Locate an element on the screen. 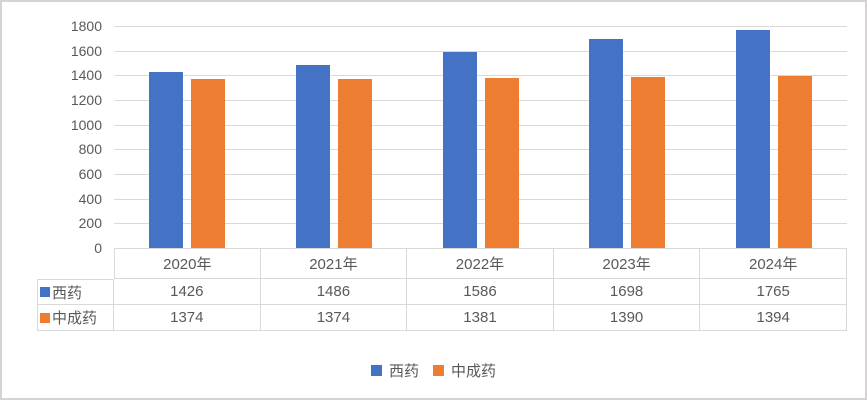  table-row-label-text: 西药 is located at coordinates (67, 293).